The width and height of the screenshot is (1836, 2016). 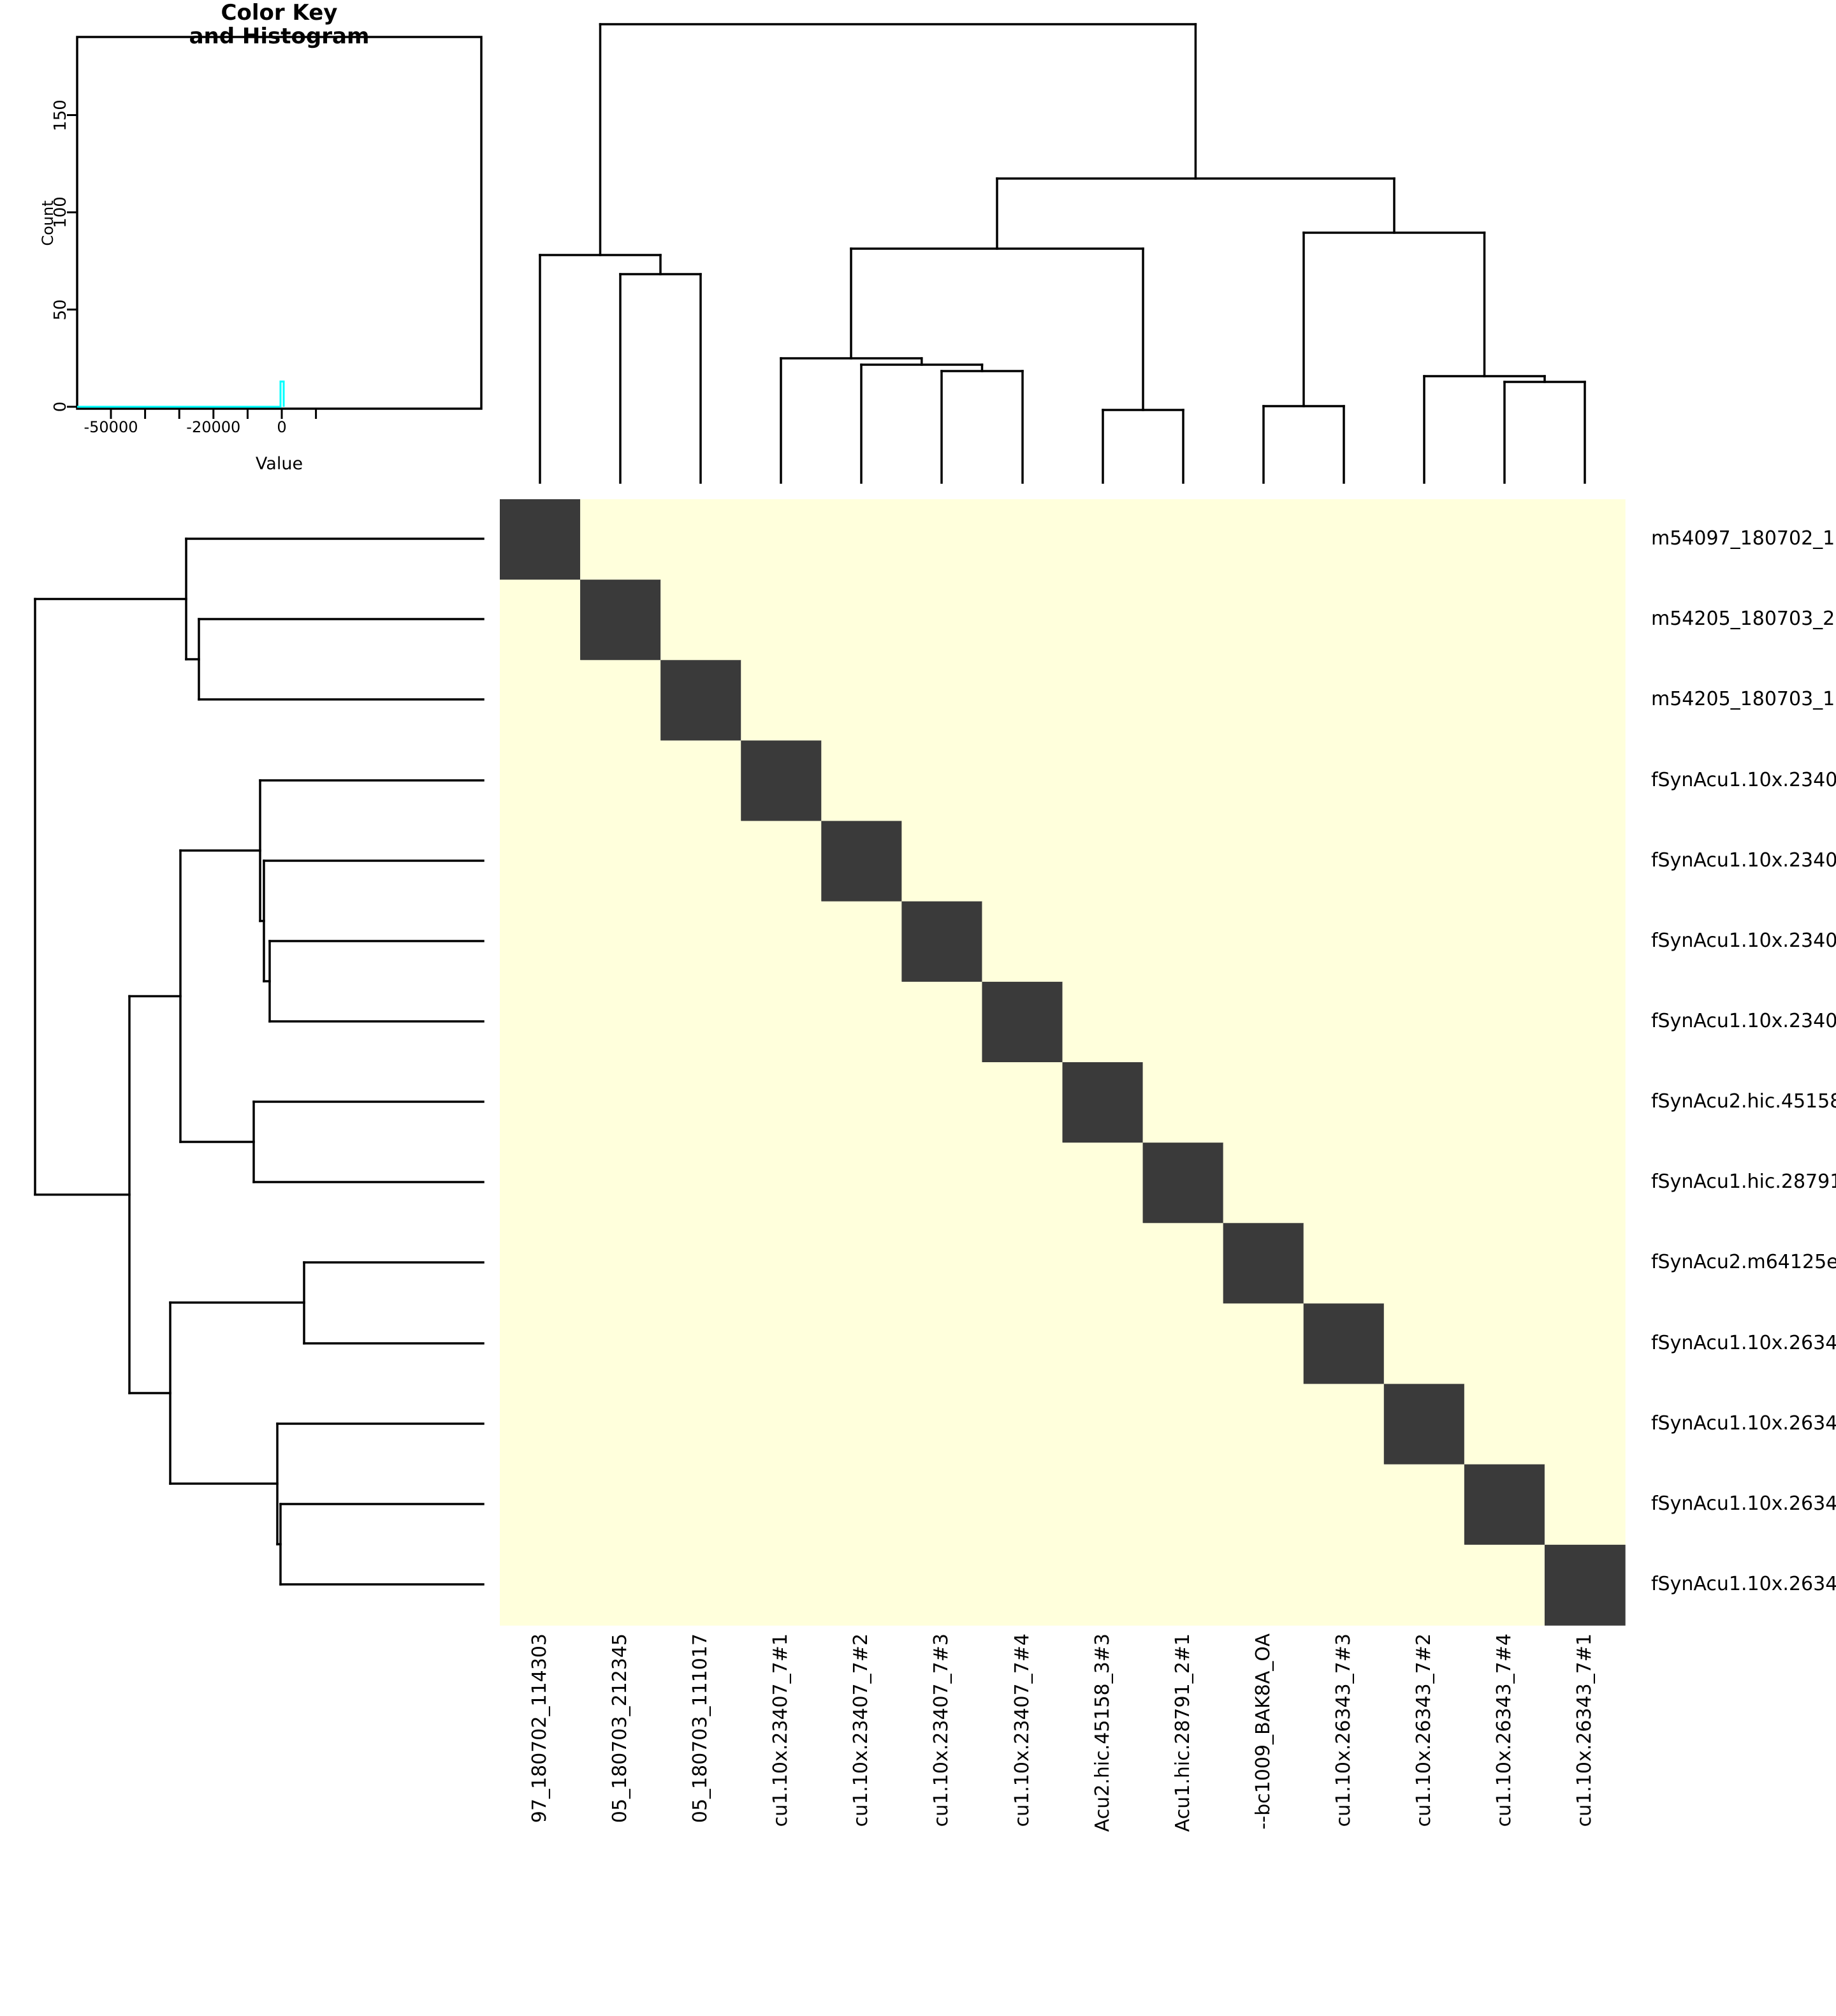 I want to click on row-label: fSynAcu1.10x.23407, so click(x=1743, y=1021).